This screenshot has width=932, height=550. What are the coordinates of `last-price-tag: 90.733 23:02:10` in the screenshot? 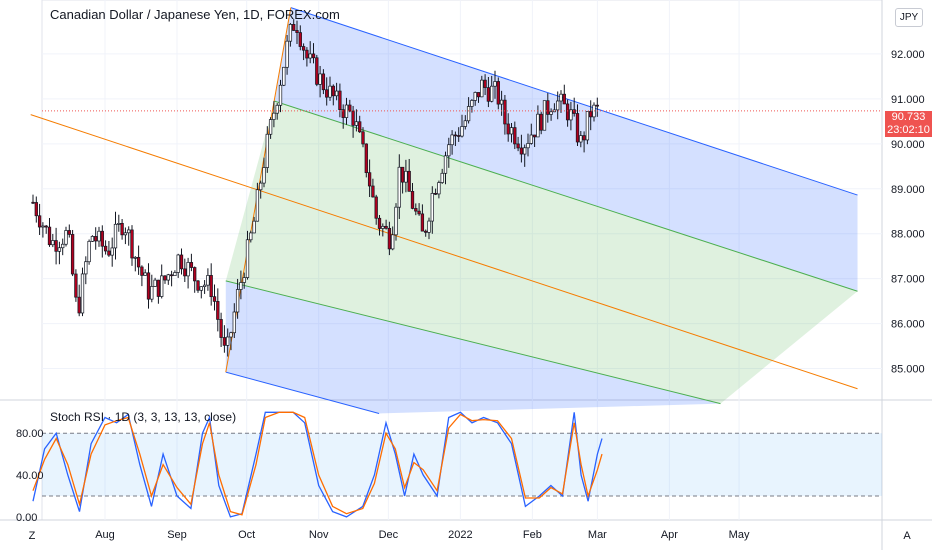 It's located at (908, 124).